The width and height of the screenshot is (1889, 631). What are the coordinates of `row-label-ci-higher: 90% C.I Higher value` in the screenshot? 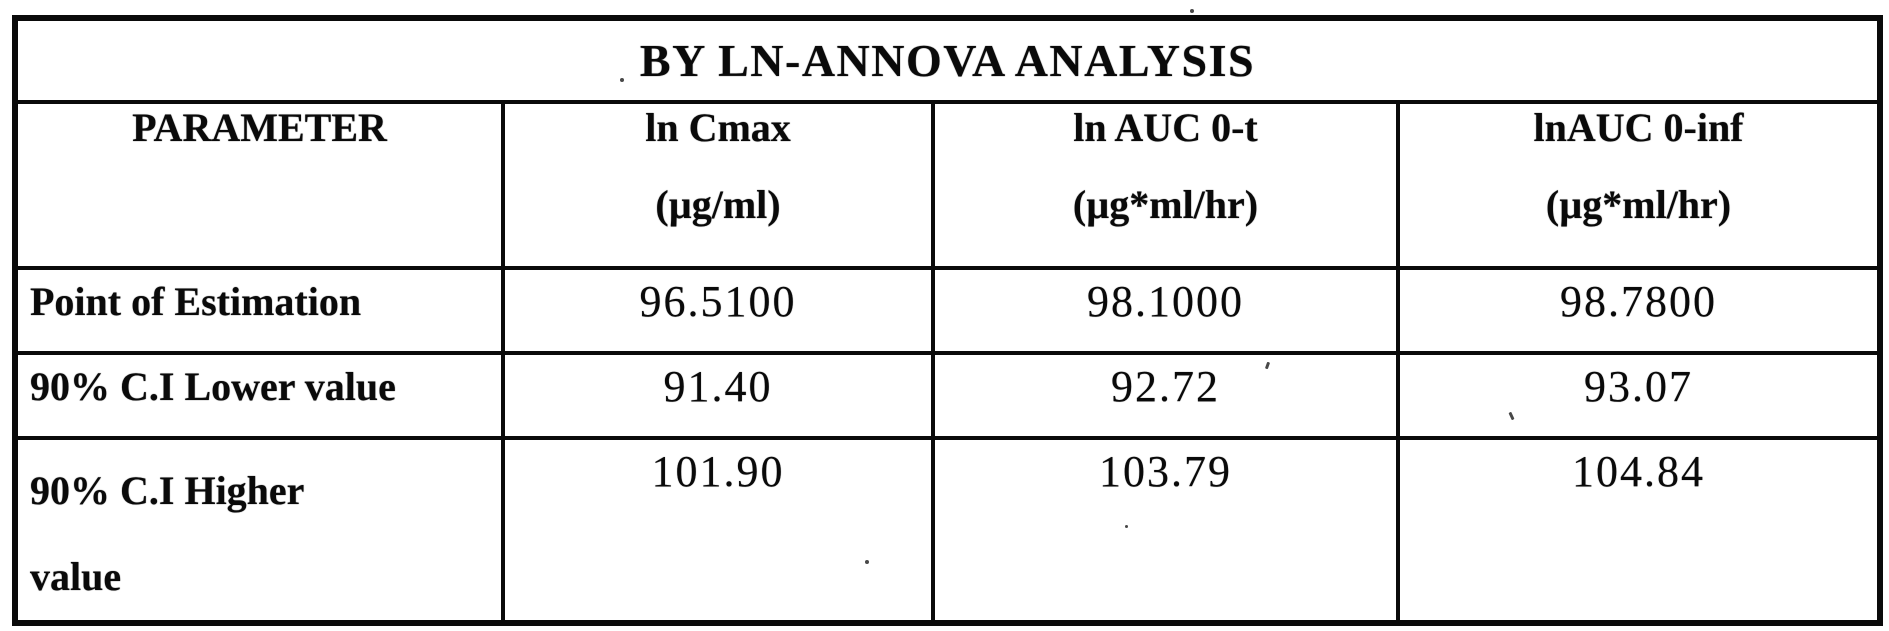 It's located at (259, 530).